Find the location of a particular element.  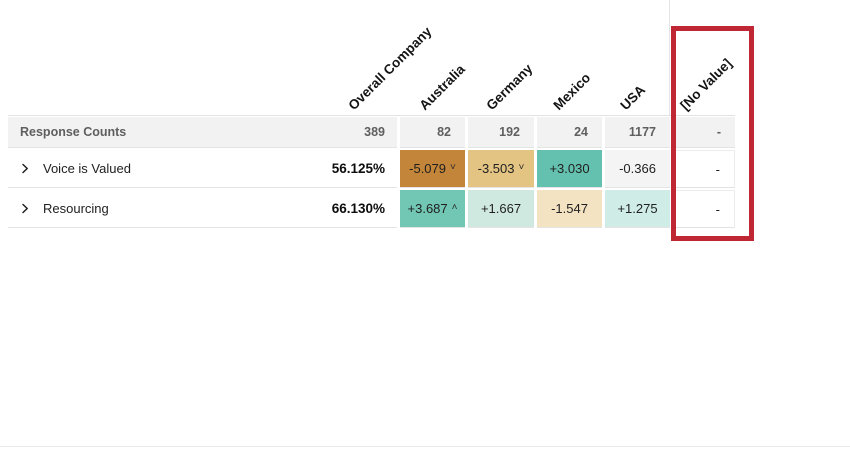

score-value: +1.275 is located at coordinates (637, 208).